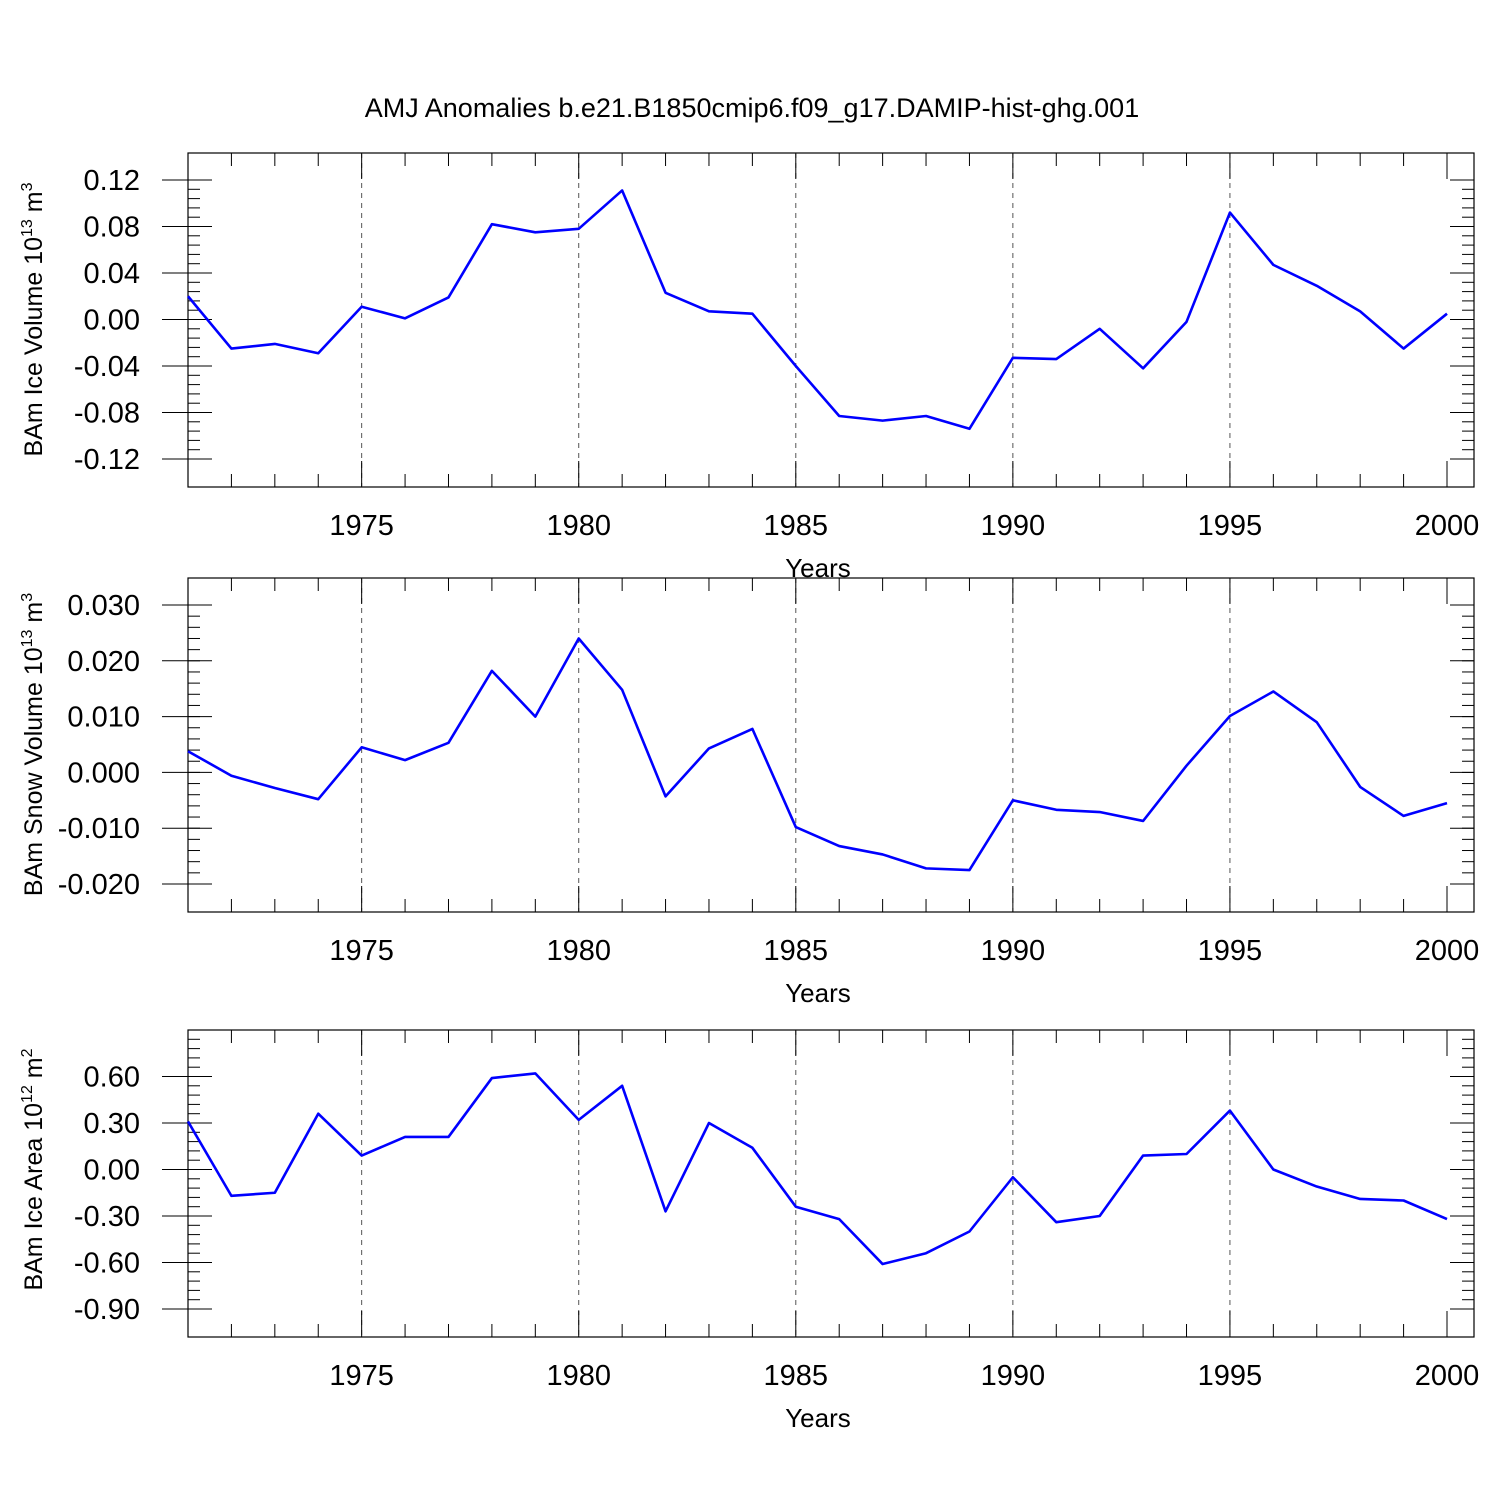 This screenshot has height=1500, width=1500. I want to click on y-tick-label: -0.08, so click(107, 414).